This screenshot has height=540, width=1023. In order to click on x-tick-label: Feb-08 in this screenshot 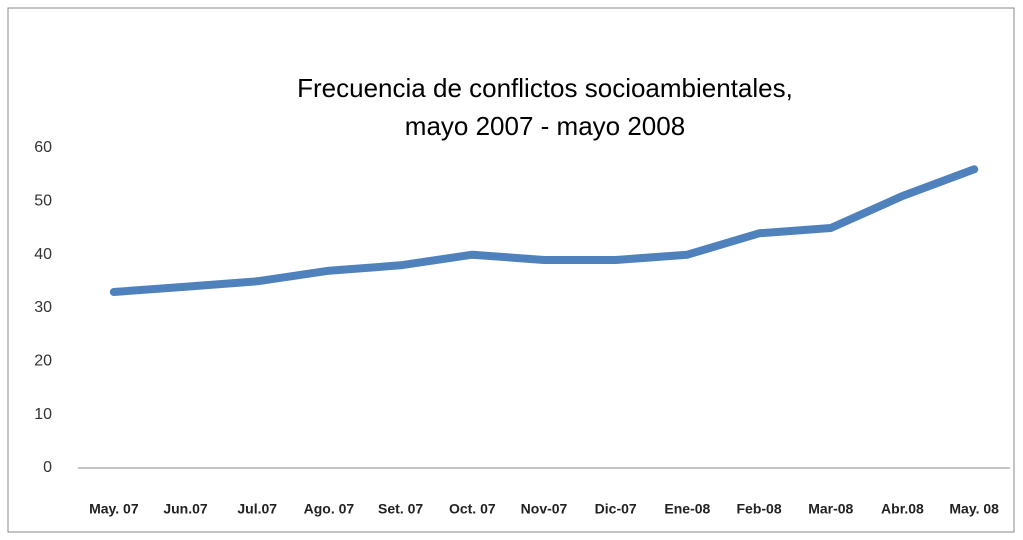, I will do `click(759, 509)`.